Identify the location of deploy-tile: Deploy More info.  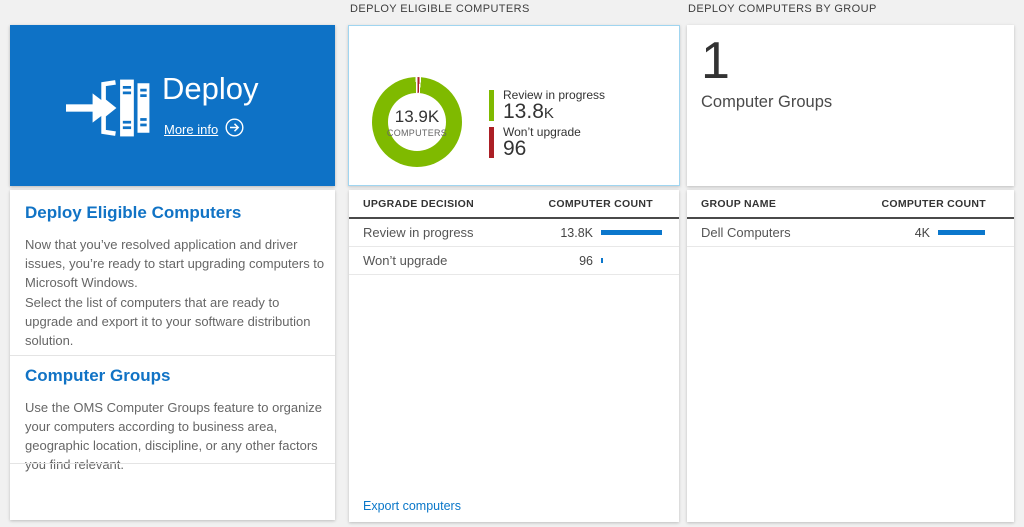
(172, 105).